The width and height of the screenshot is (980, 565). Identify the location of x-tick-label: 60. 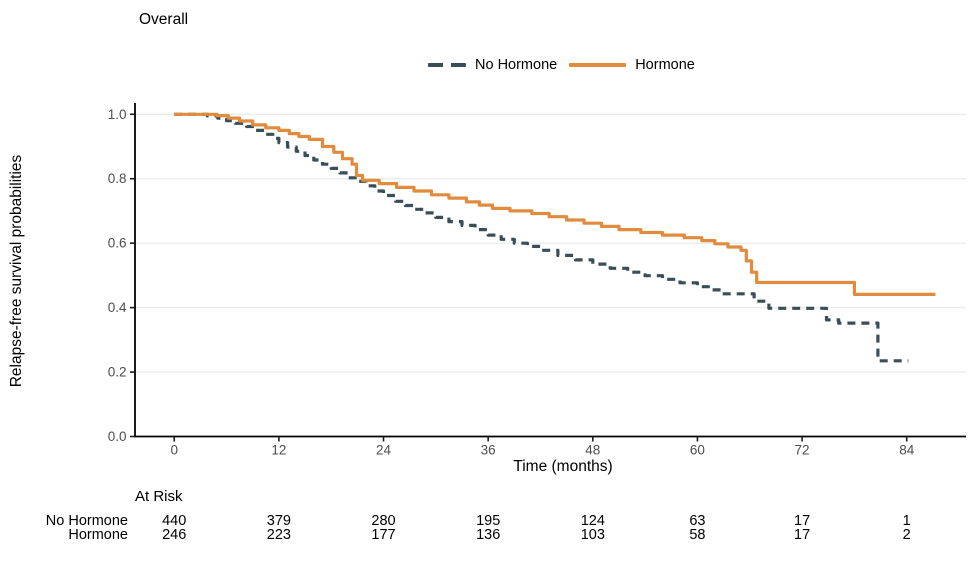
(697, 450).